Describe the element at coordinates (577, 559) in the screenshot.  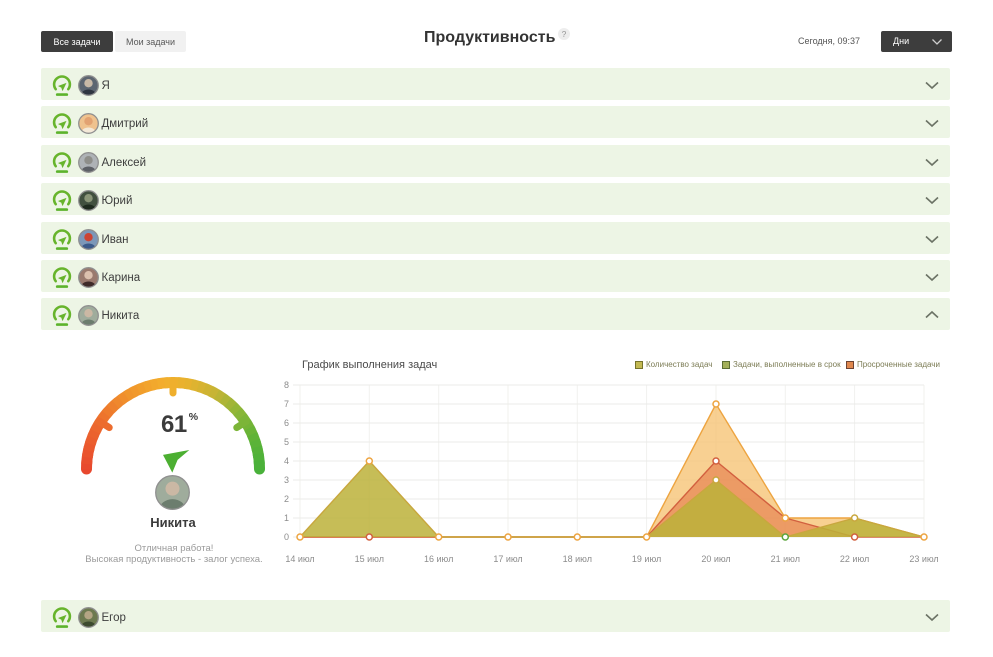
I see `svg-text: 18 июл` at that location.